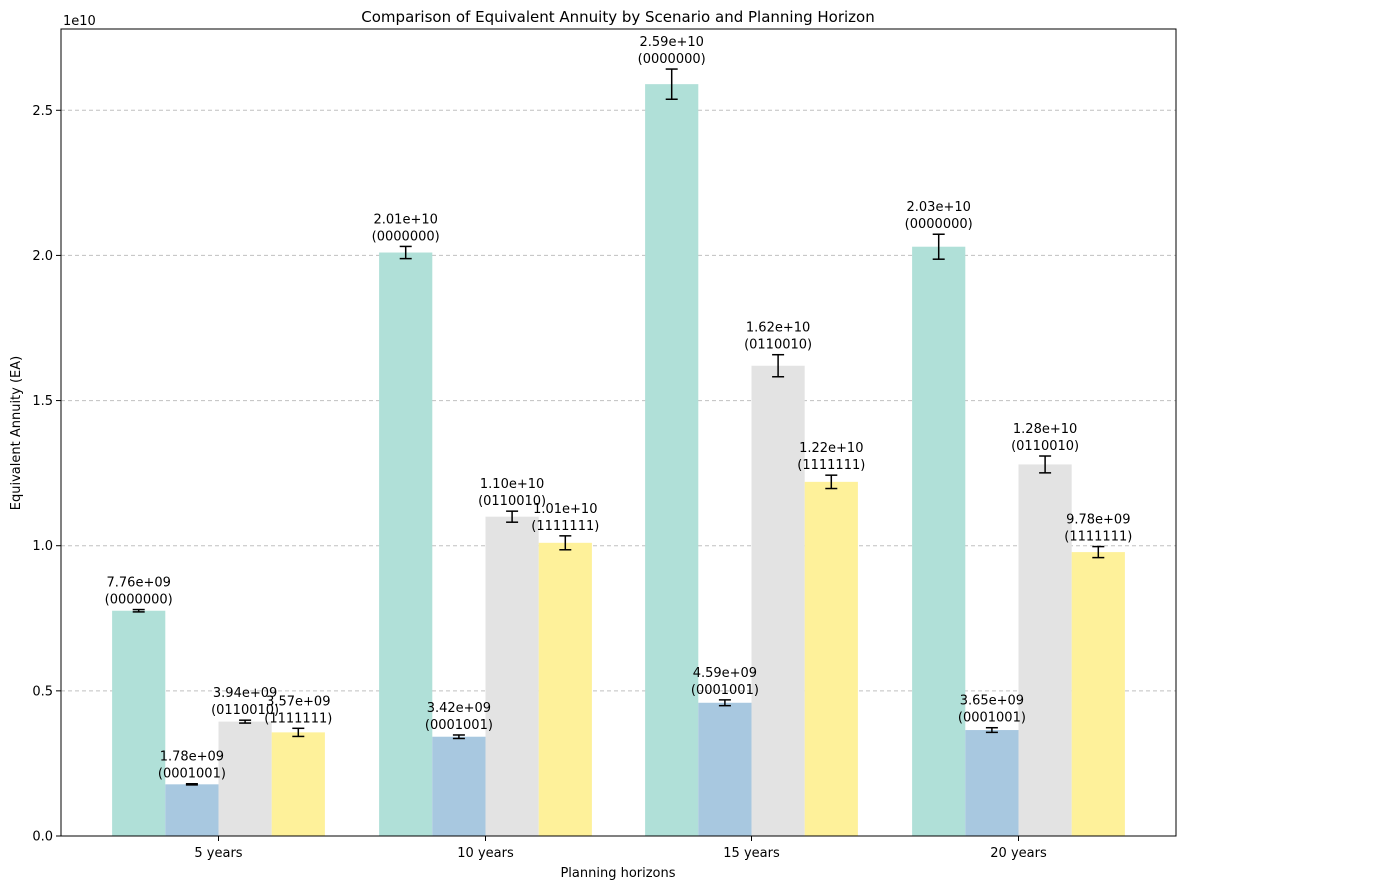 This screenshot has height=889, width=1391. I want to click on y-tick-label: 2.0, so click(42, 256).